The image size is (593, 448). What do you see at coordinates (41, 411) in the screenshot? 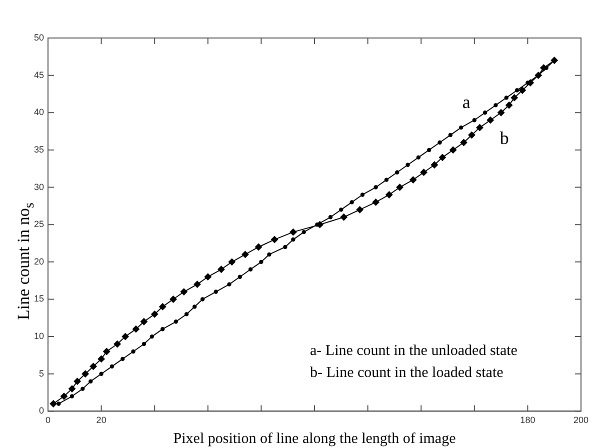
I see `y-tick-label: 0` at bounding box center [41, 411].